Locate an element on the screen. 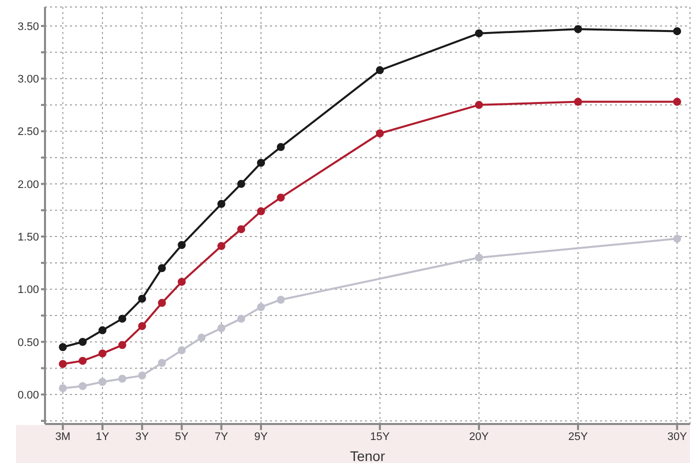 The width and height of the screenshot is (697, 463). x-tick-label: 7Y is located at coordinates (221, 436).